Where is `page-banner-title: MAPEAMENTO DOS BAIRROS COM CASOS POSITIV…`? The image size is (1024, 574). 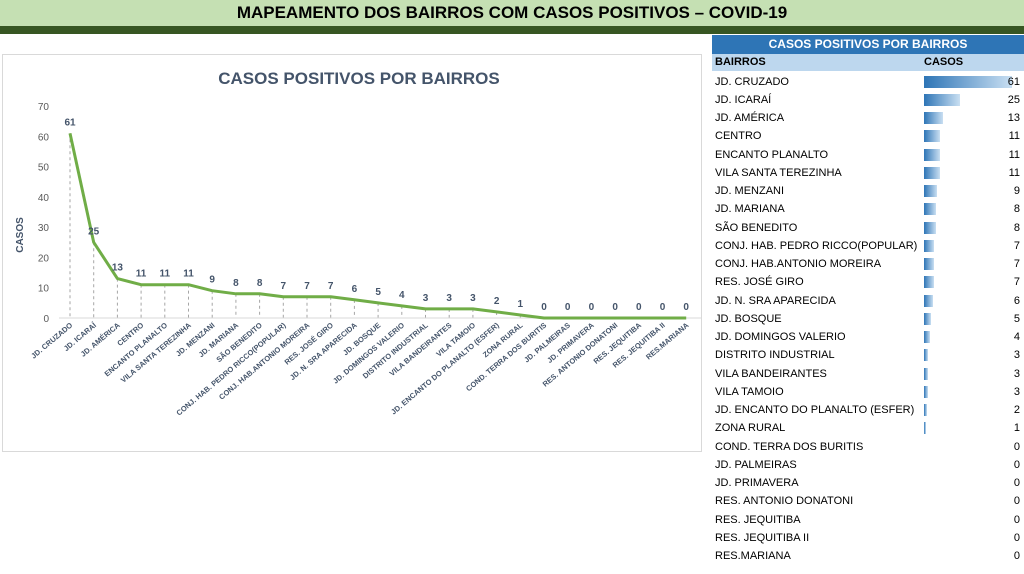
page-banner-title: MAPEAMENTO DOS BAIRROS COM CASOS POSITIV… is located at coordinates (512, 13).